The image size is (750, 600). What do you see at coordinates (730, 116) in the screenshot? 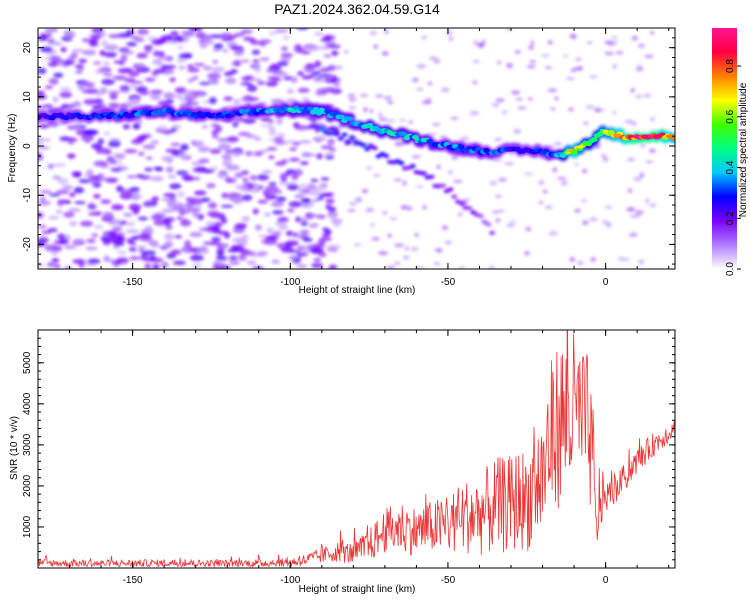
I see `colorbar-tick-label: 0.6` at bounding box center [730, 116].